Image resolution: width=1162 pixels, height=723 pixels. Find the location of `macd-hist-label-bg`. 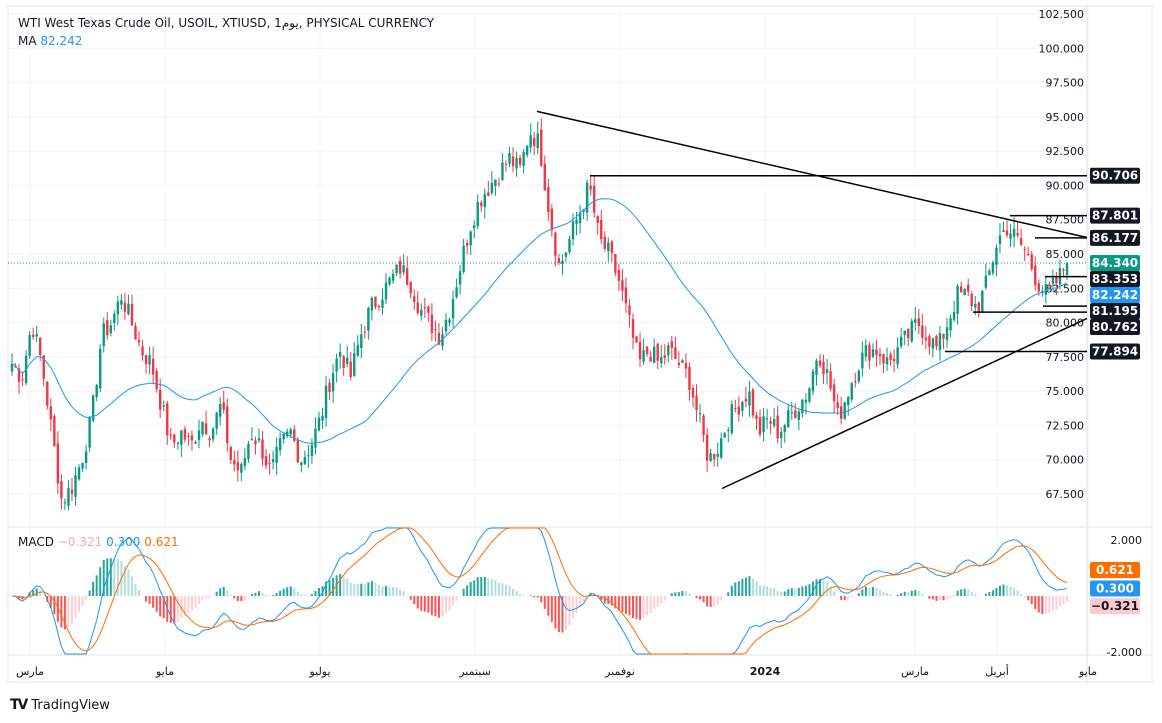

macd-hist-label-bg is located at coordinates (1115, 606).